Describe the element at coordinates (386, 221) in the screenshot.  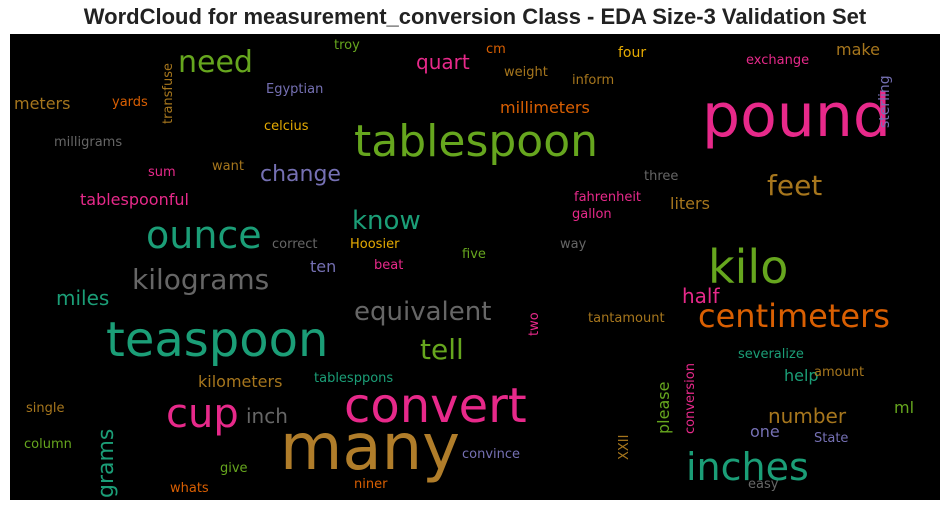
I see `word-know: know` at that location.